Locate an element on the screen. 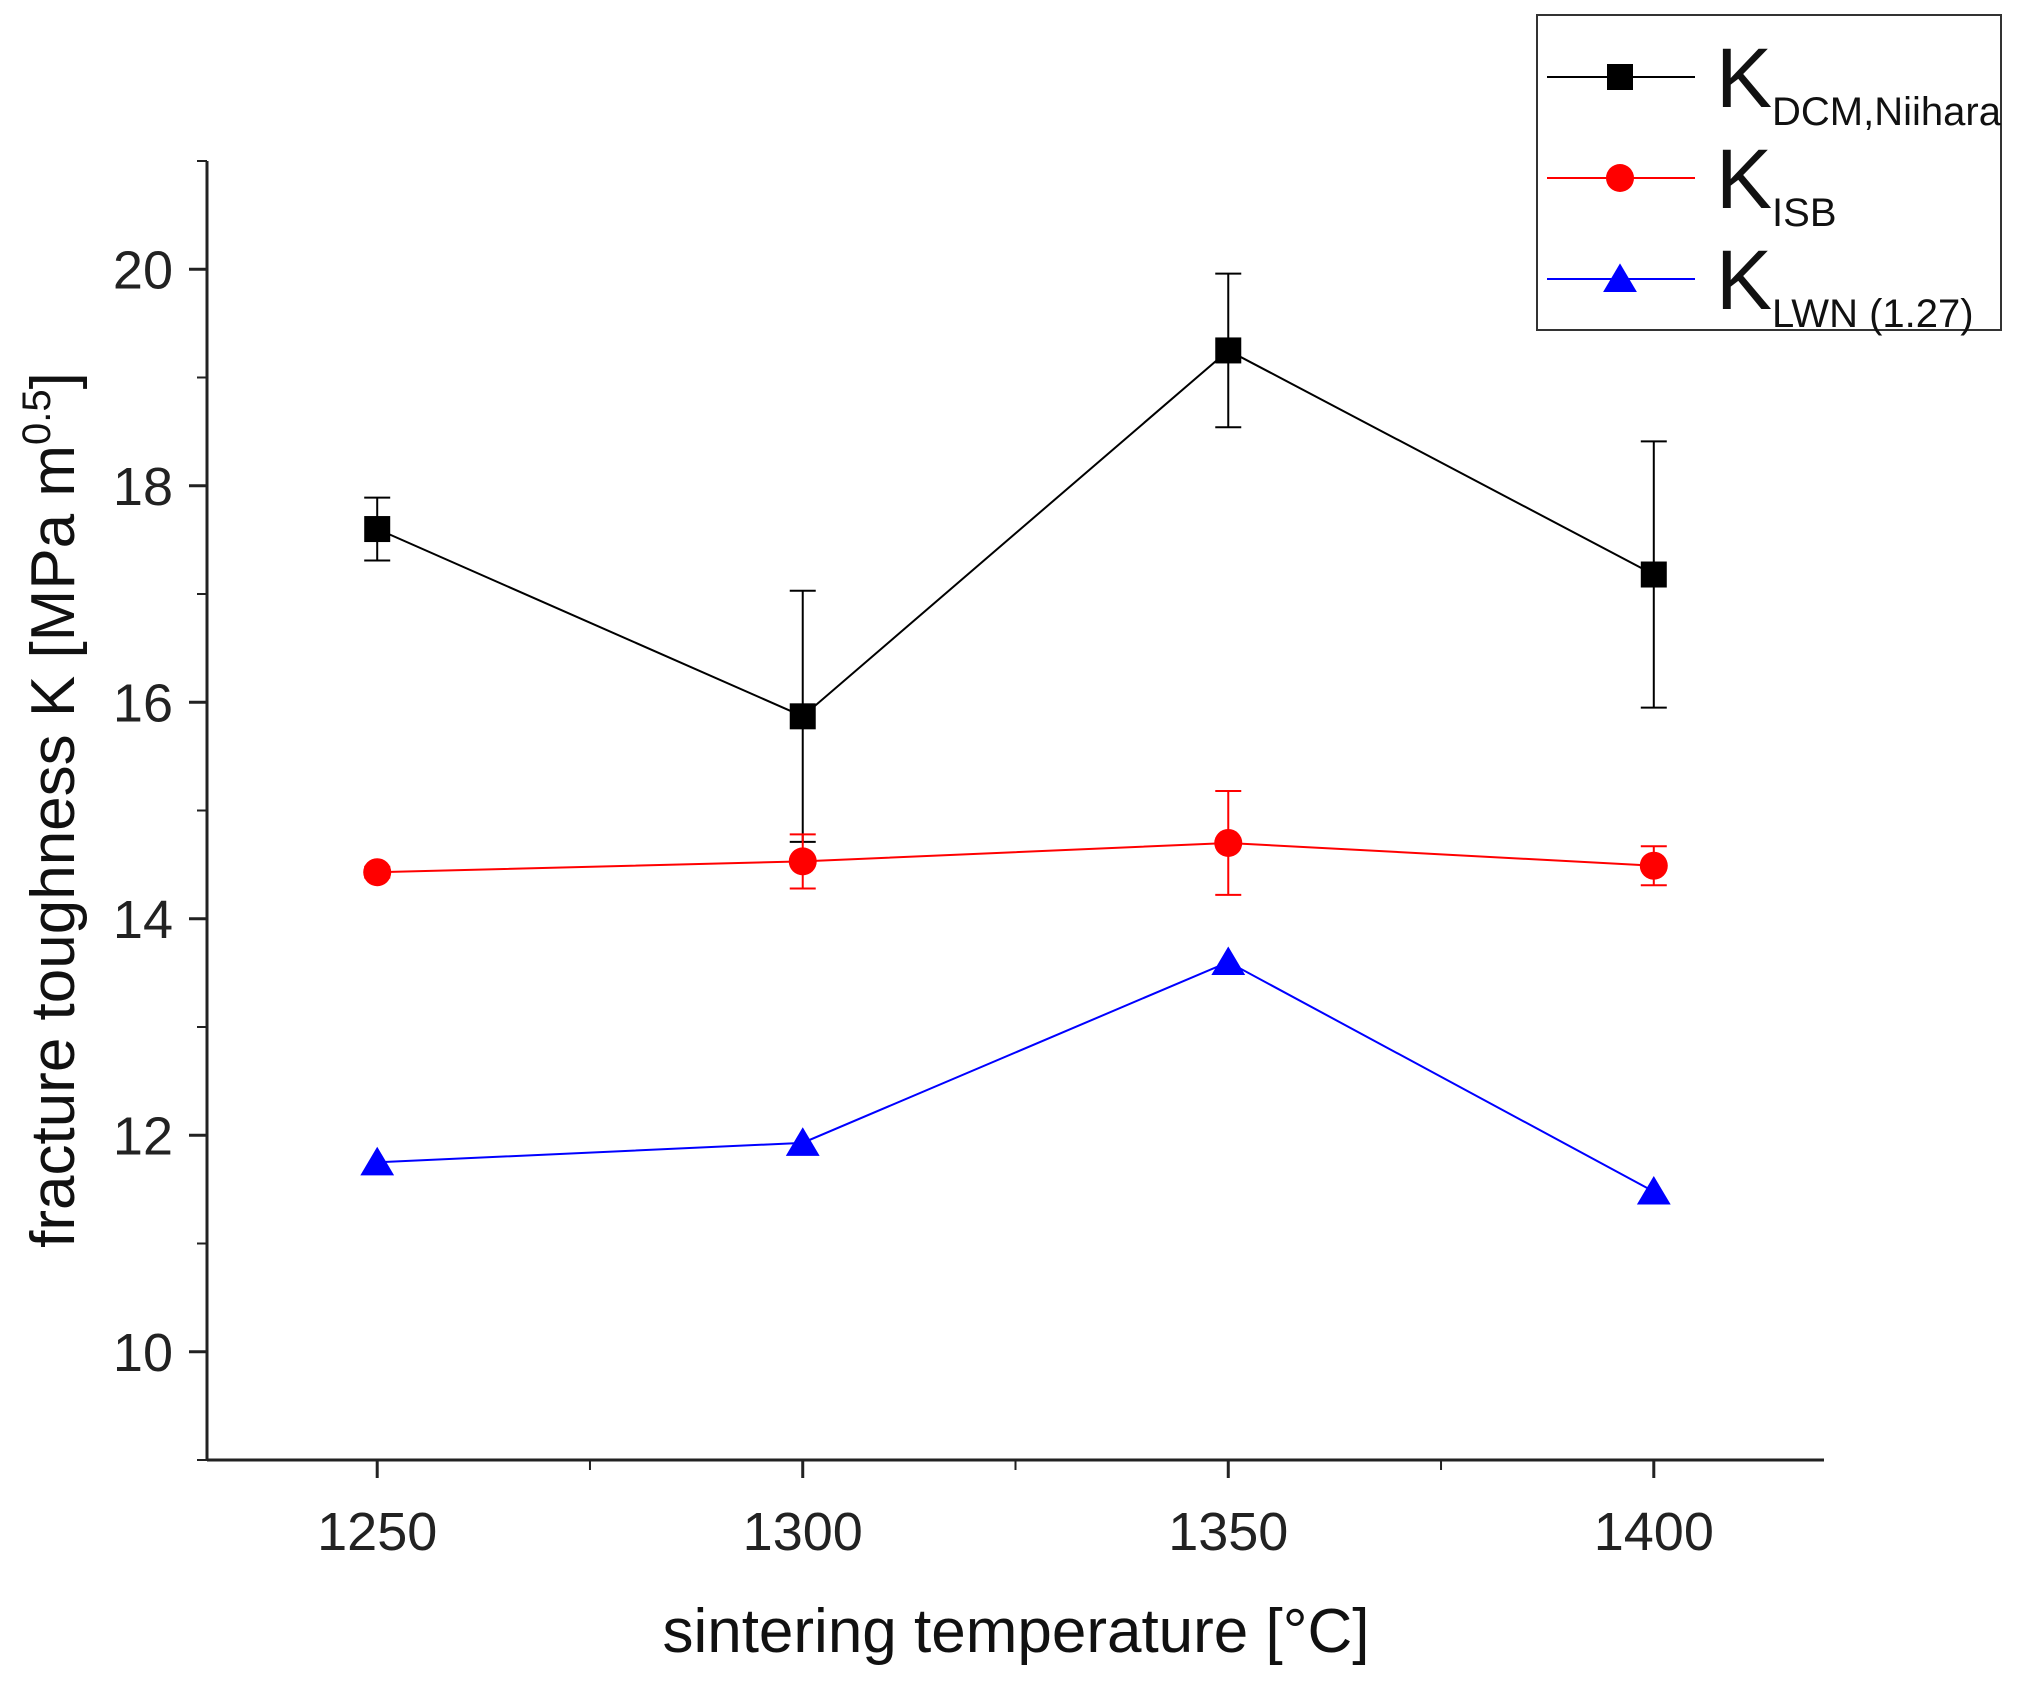  y-axis-title-close: ] is located at coordinates (53, 380).